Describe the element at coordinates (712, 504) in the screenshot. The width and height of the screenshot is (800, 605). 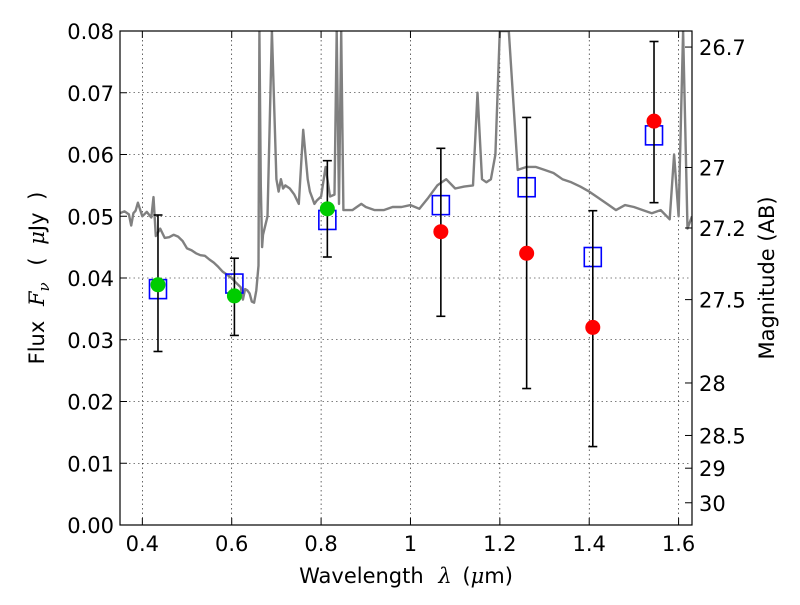
I see `y2-tick-label: 30` at that location.